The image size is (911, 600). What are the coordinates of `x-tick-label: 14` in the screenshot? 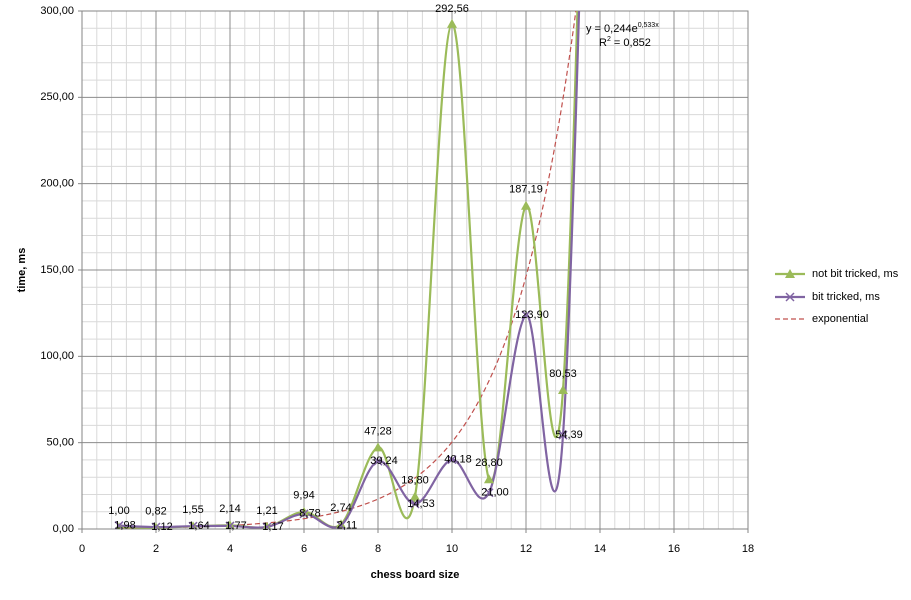 It's located at (600, 549).